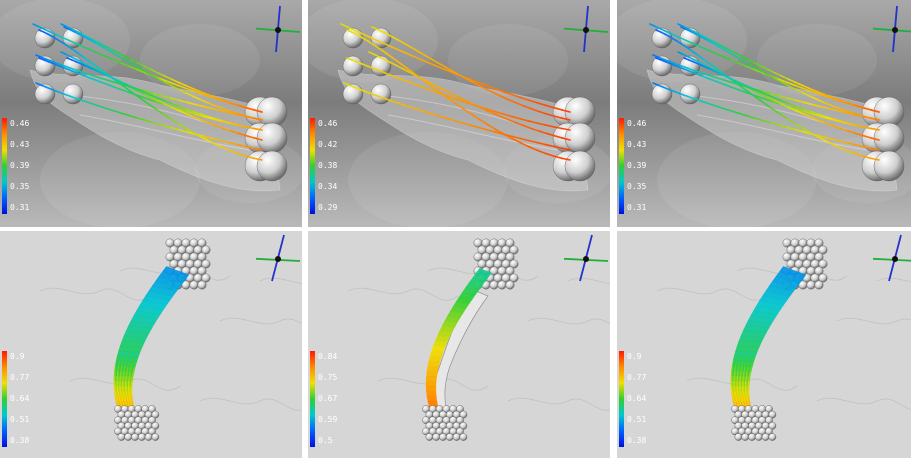 The image size is (911, 458). Describe the element at coordinates (328, 356) in the screenshot. I see `scale-tick-label: 0.84` at that location.